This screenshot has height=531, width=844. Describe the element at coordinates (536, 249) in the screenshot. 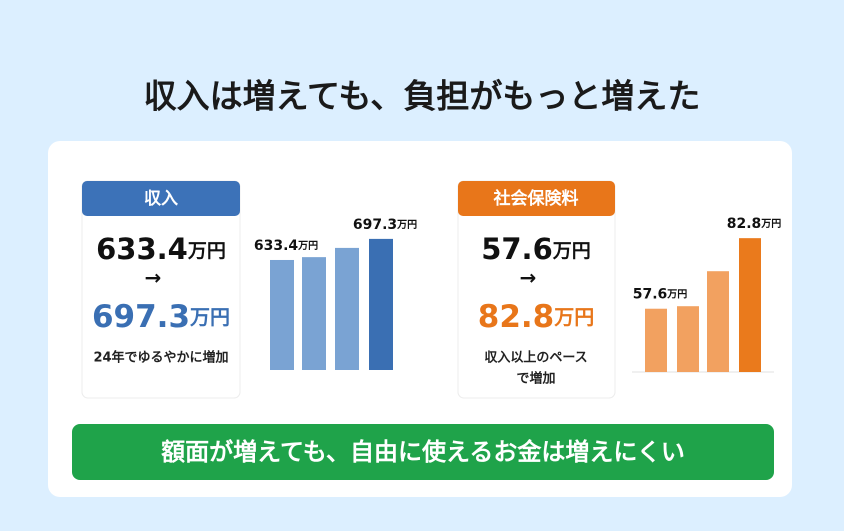

I see `from-value: 57.6万円` at that location.